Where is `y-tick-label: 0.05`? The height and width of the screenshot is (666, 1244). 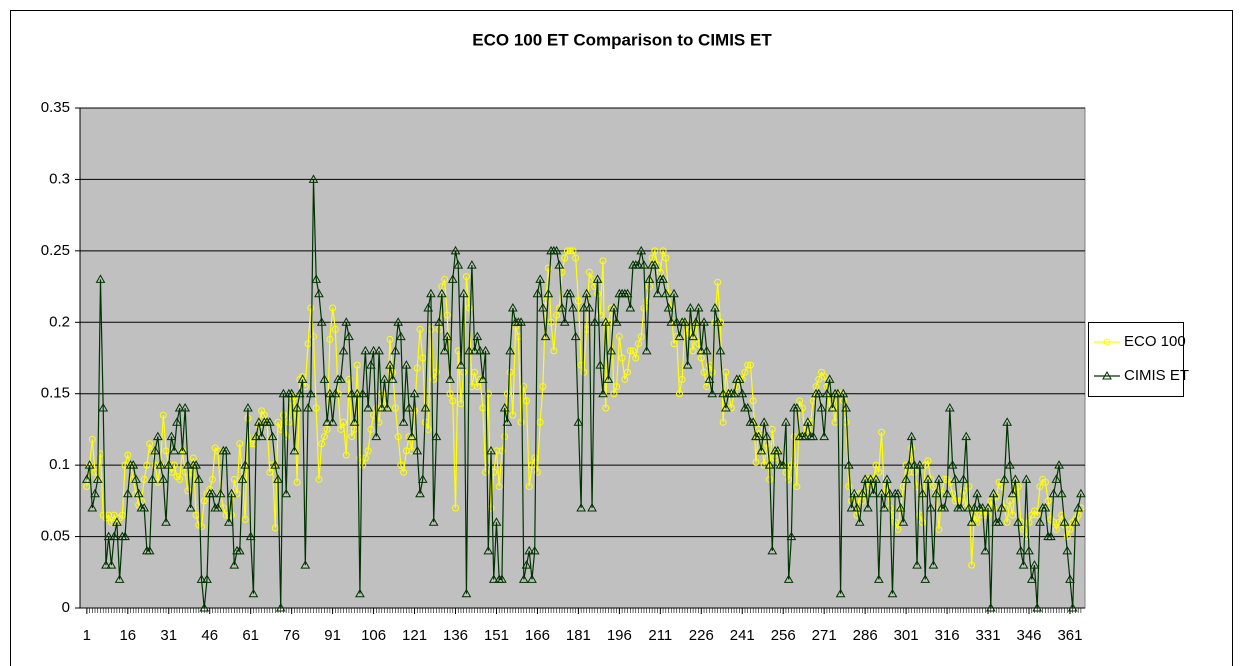
y-tick-label: 0.05 is located at coordinates (55, 536).